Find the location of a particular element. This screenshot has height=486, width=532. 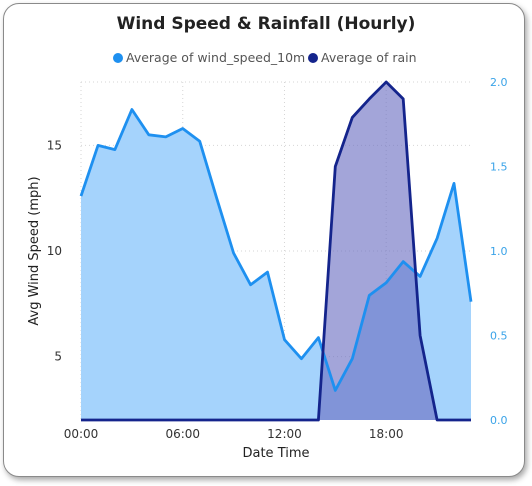

legend-marker-rain is located at coordinates (313, 58).